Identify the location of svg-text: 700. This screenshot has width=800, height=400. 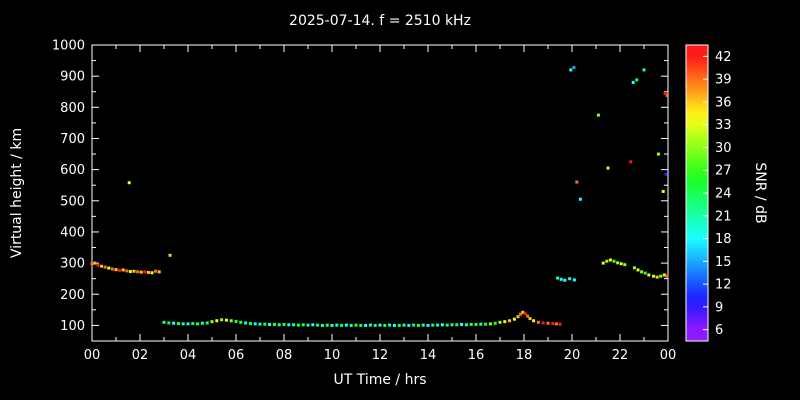
(72, 139).